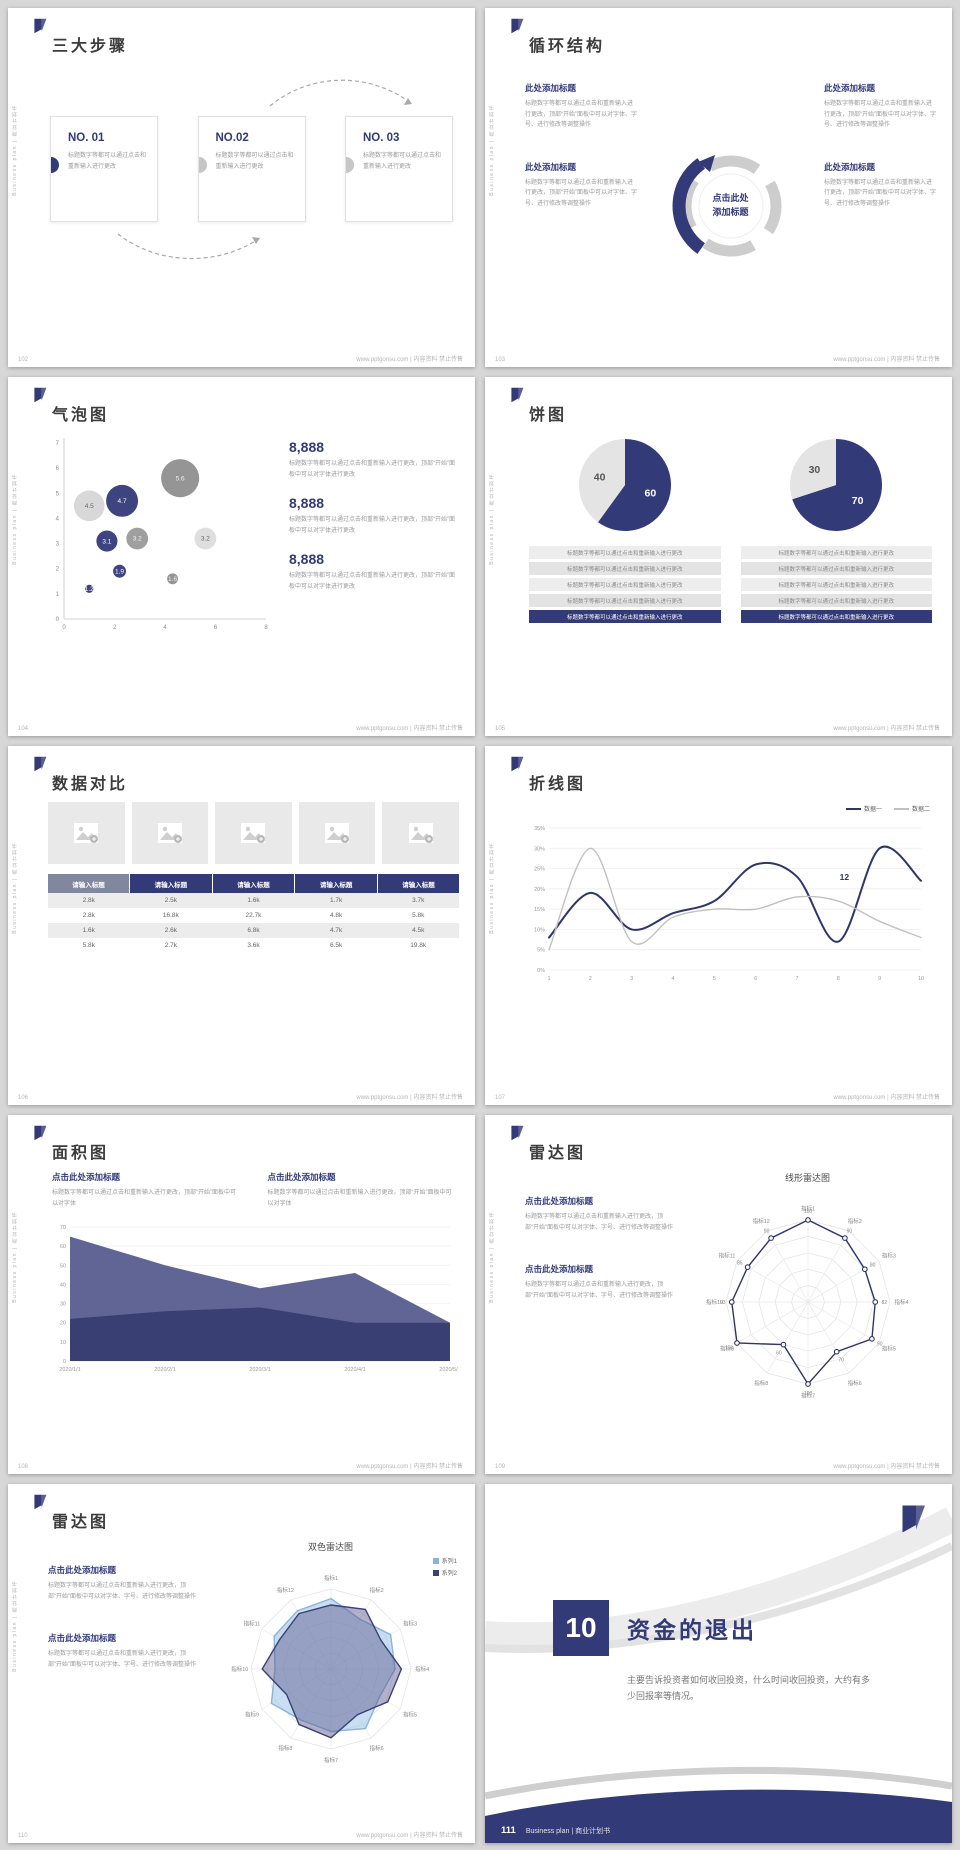 This screenshot has width=960, height=1850. I want to click on metric-text: 标题数字等都可以通过点击和重新输入进行更改，顶部“开始”面板中可以对字体进行更改, so click(372, 581).